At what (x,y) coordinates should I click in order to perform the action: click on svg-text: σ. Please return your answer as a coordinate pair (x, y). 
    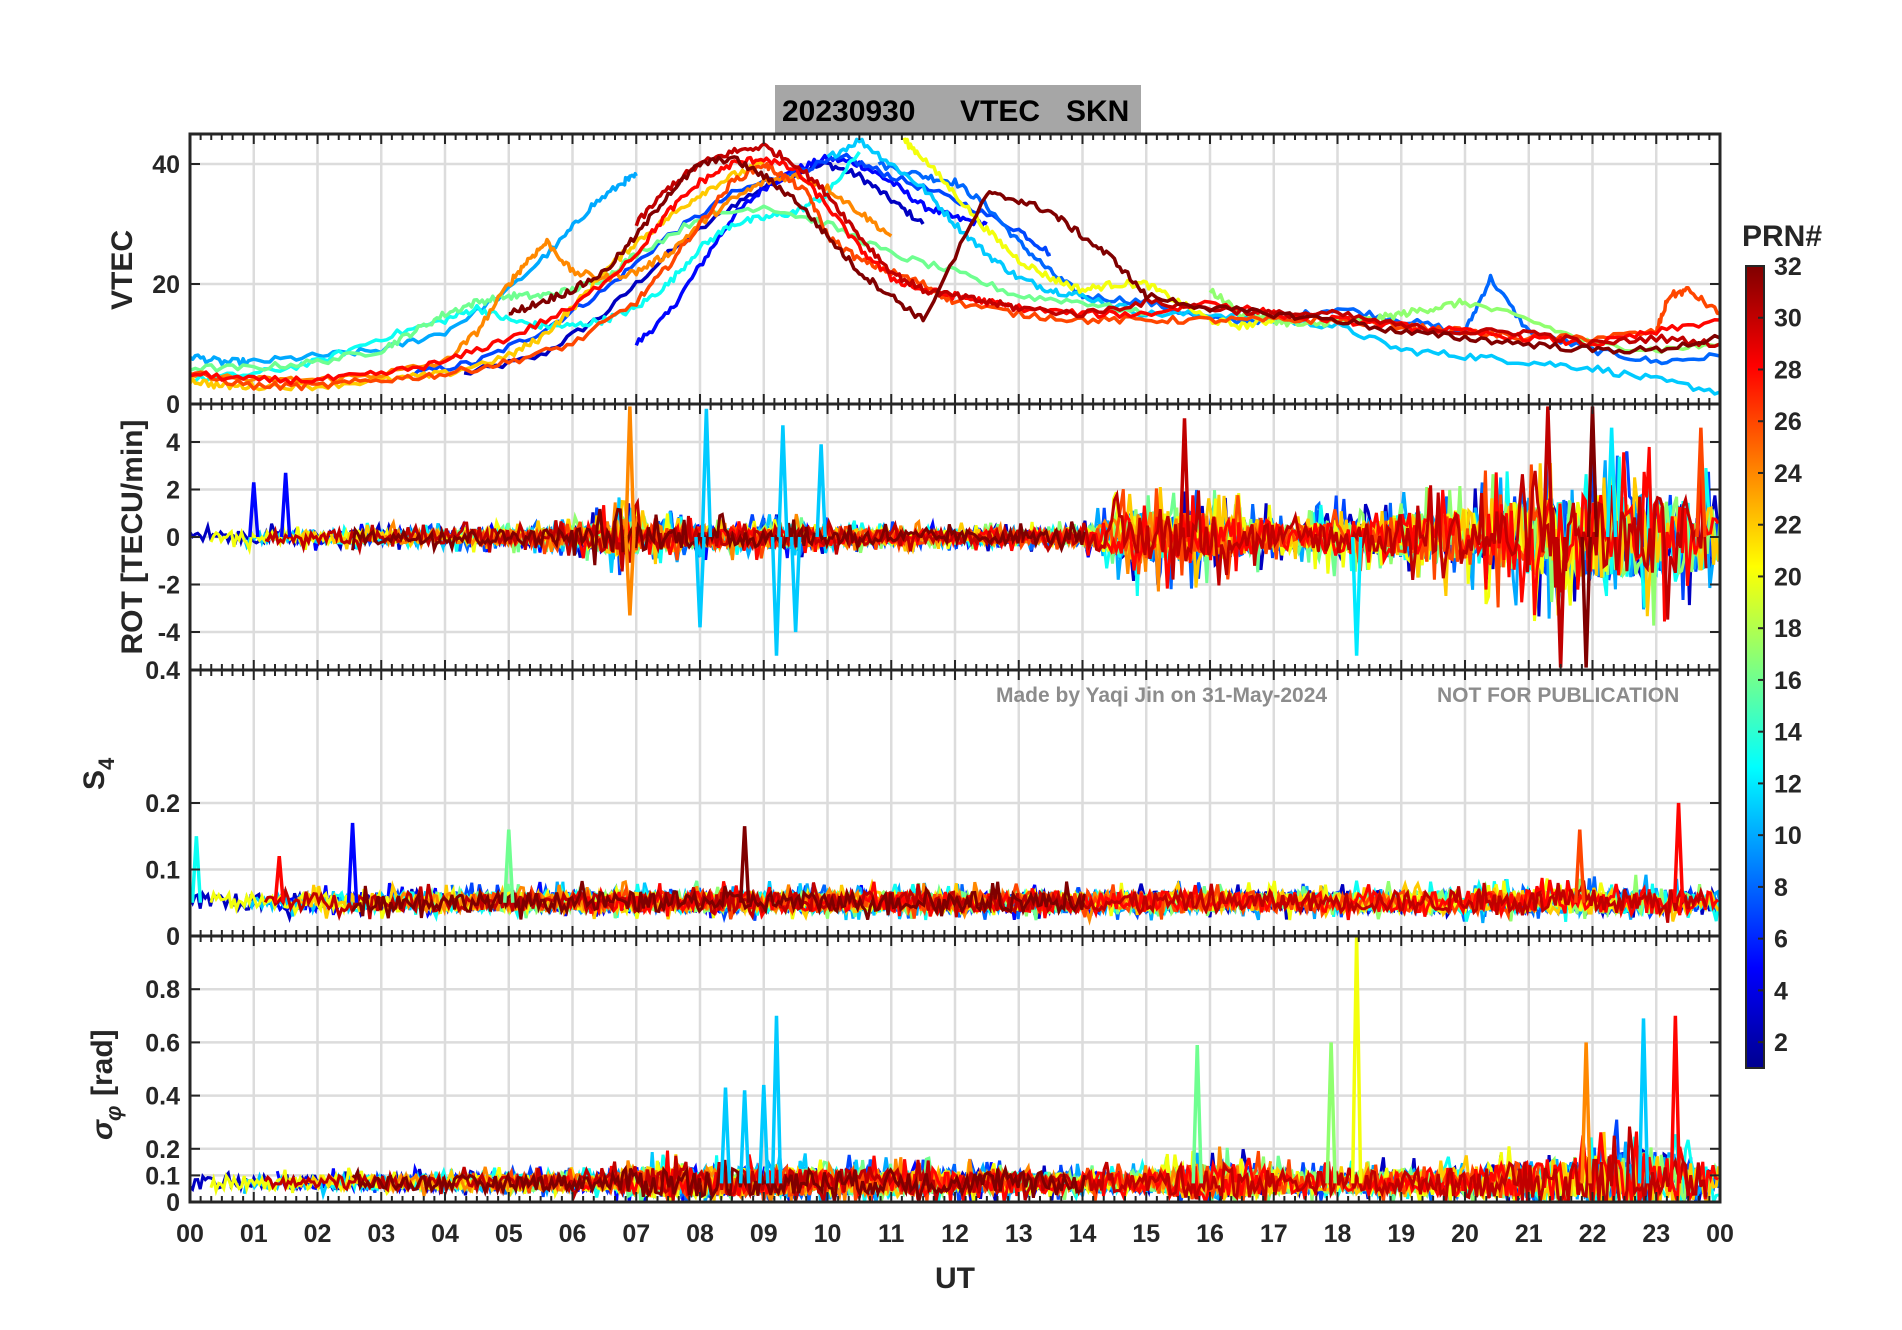
    Looking at the image, I should click on (102, 1129).